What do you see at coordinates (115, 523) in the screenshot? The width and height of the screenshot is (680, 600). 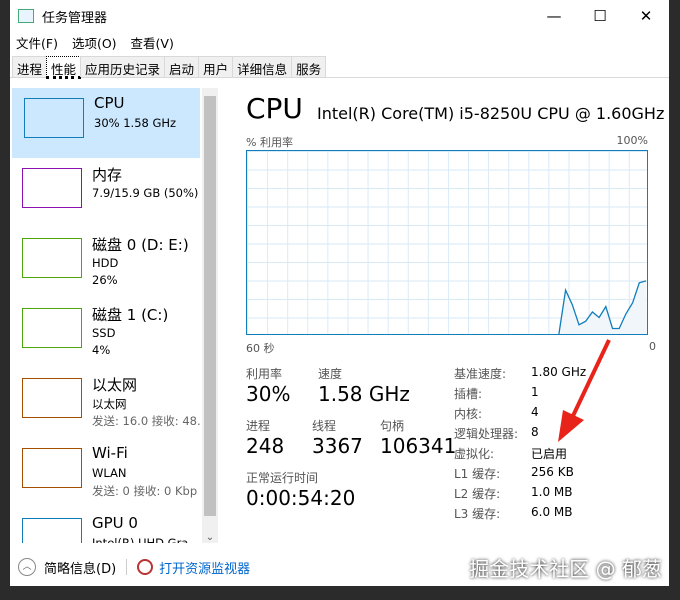 I see `sidebar-item-title: GPU 0` at bounding box center [115, 523].